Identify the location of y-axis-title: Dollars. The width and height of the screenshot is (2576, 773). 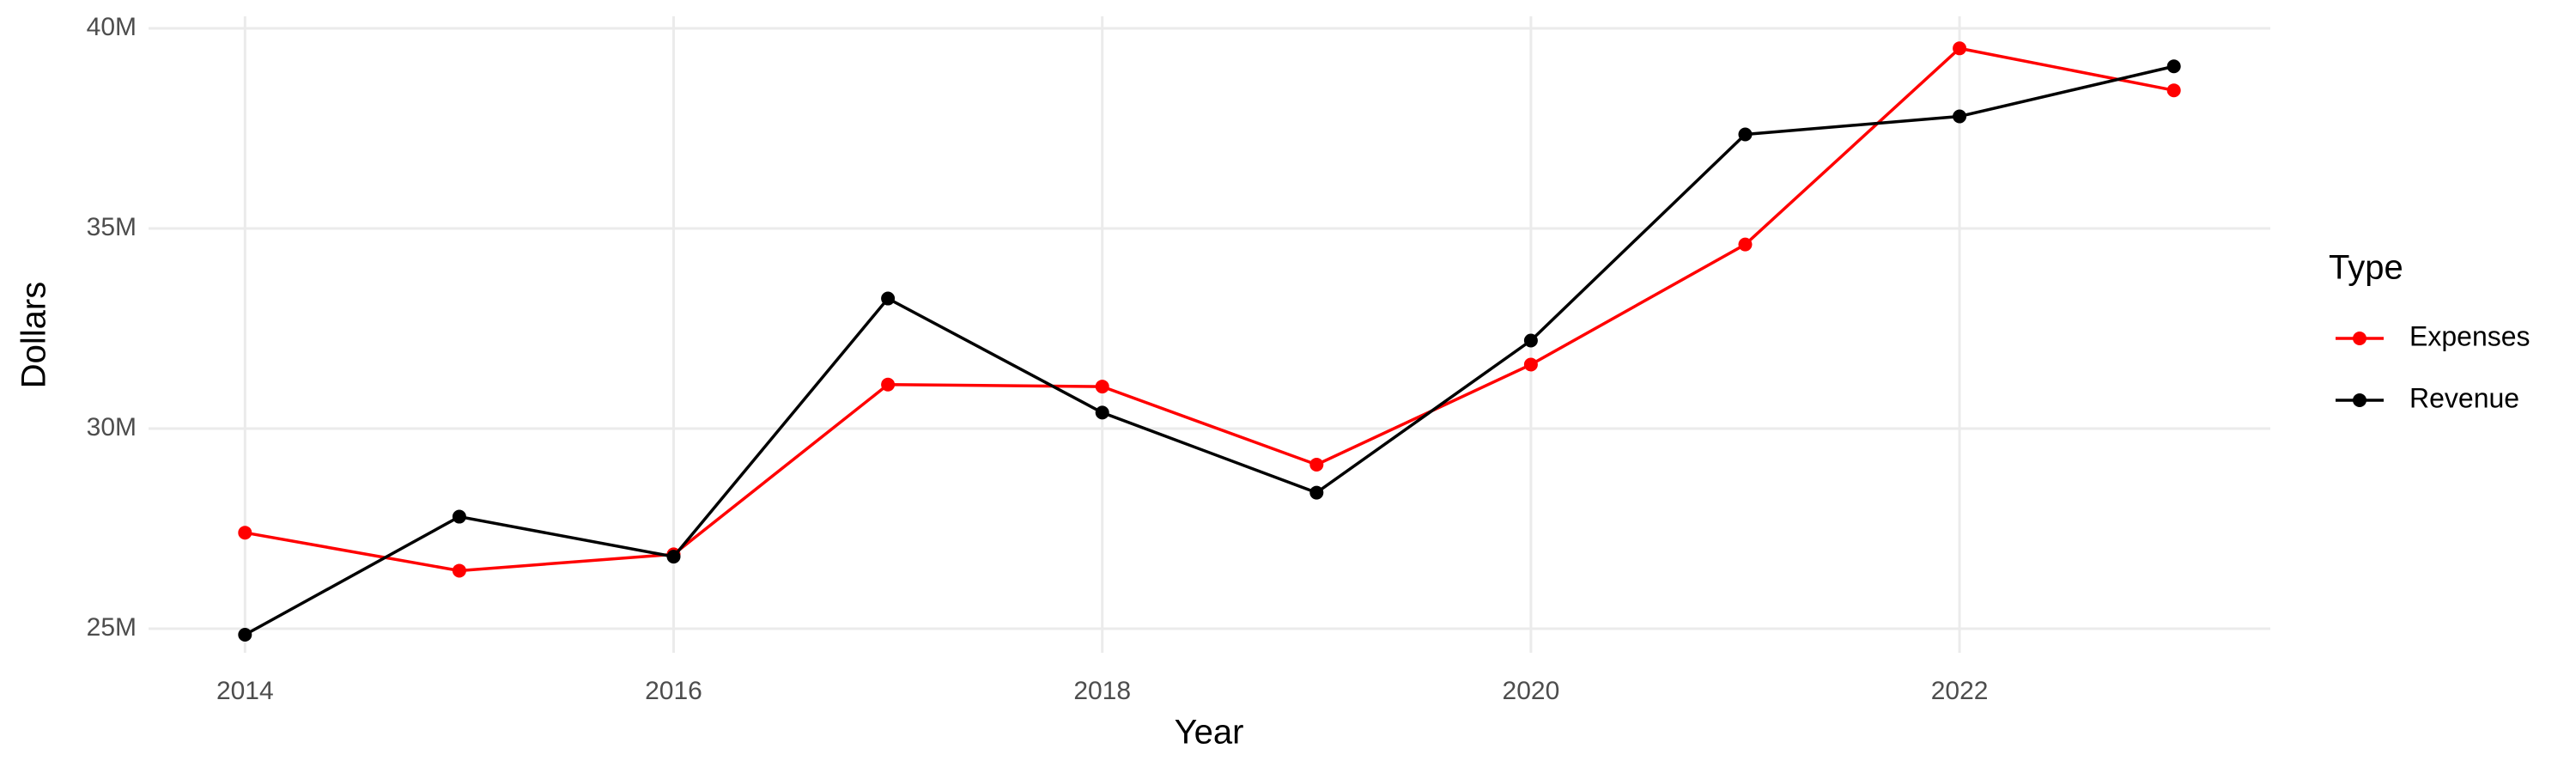
(34, 335).